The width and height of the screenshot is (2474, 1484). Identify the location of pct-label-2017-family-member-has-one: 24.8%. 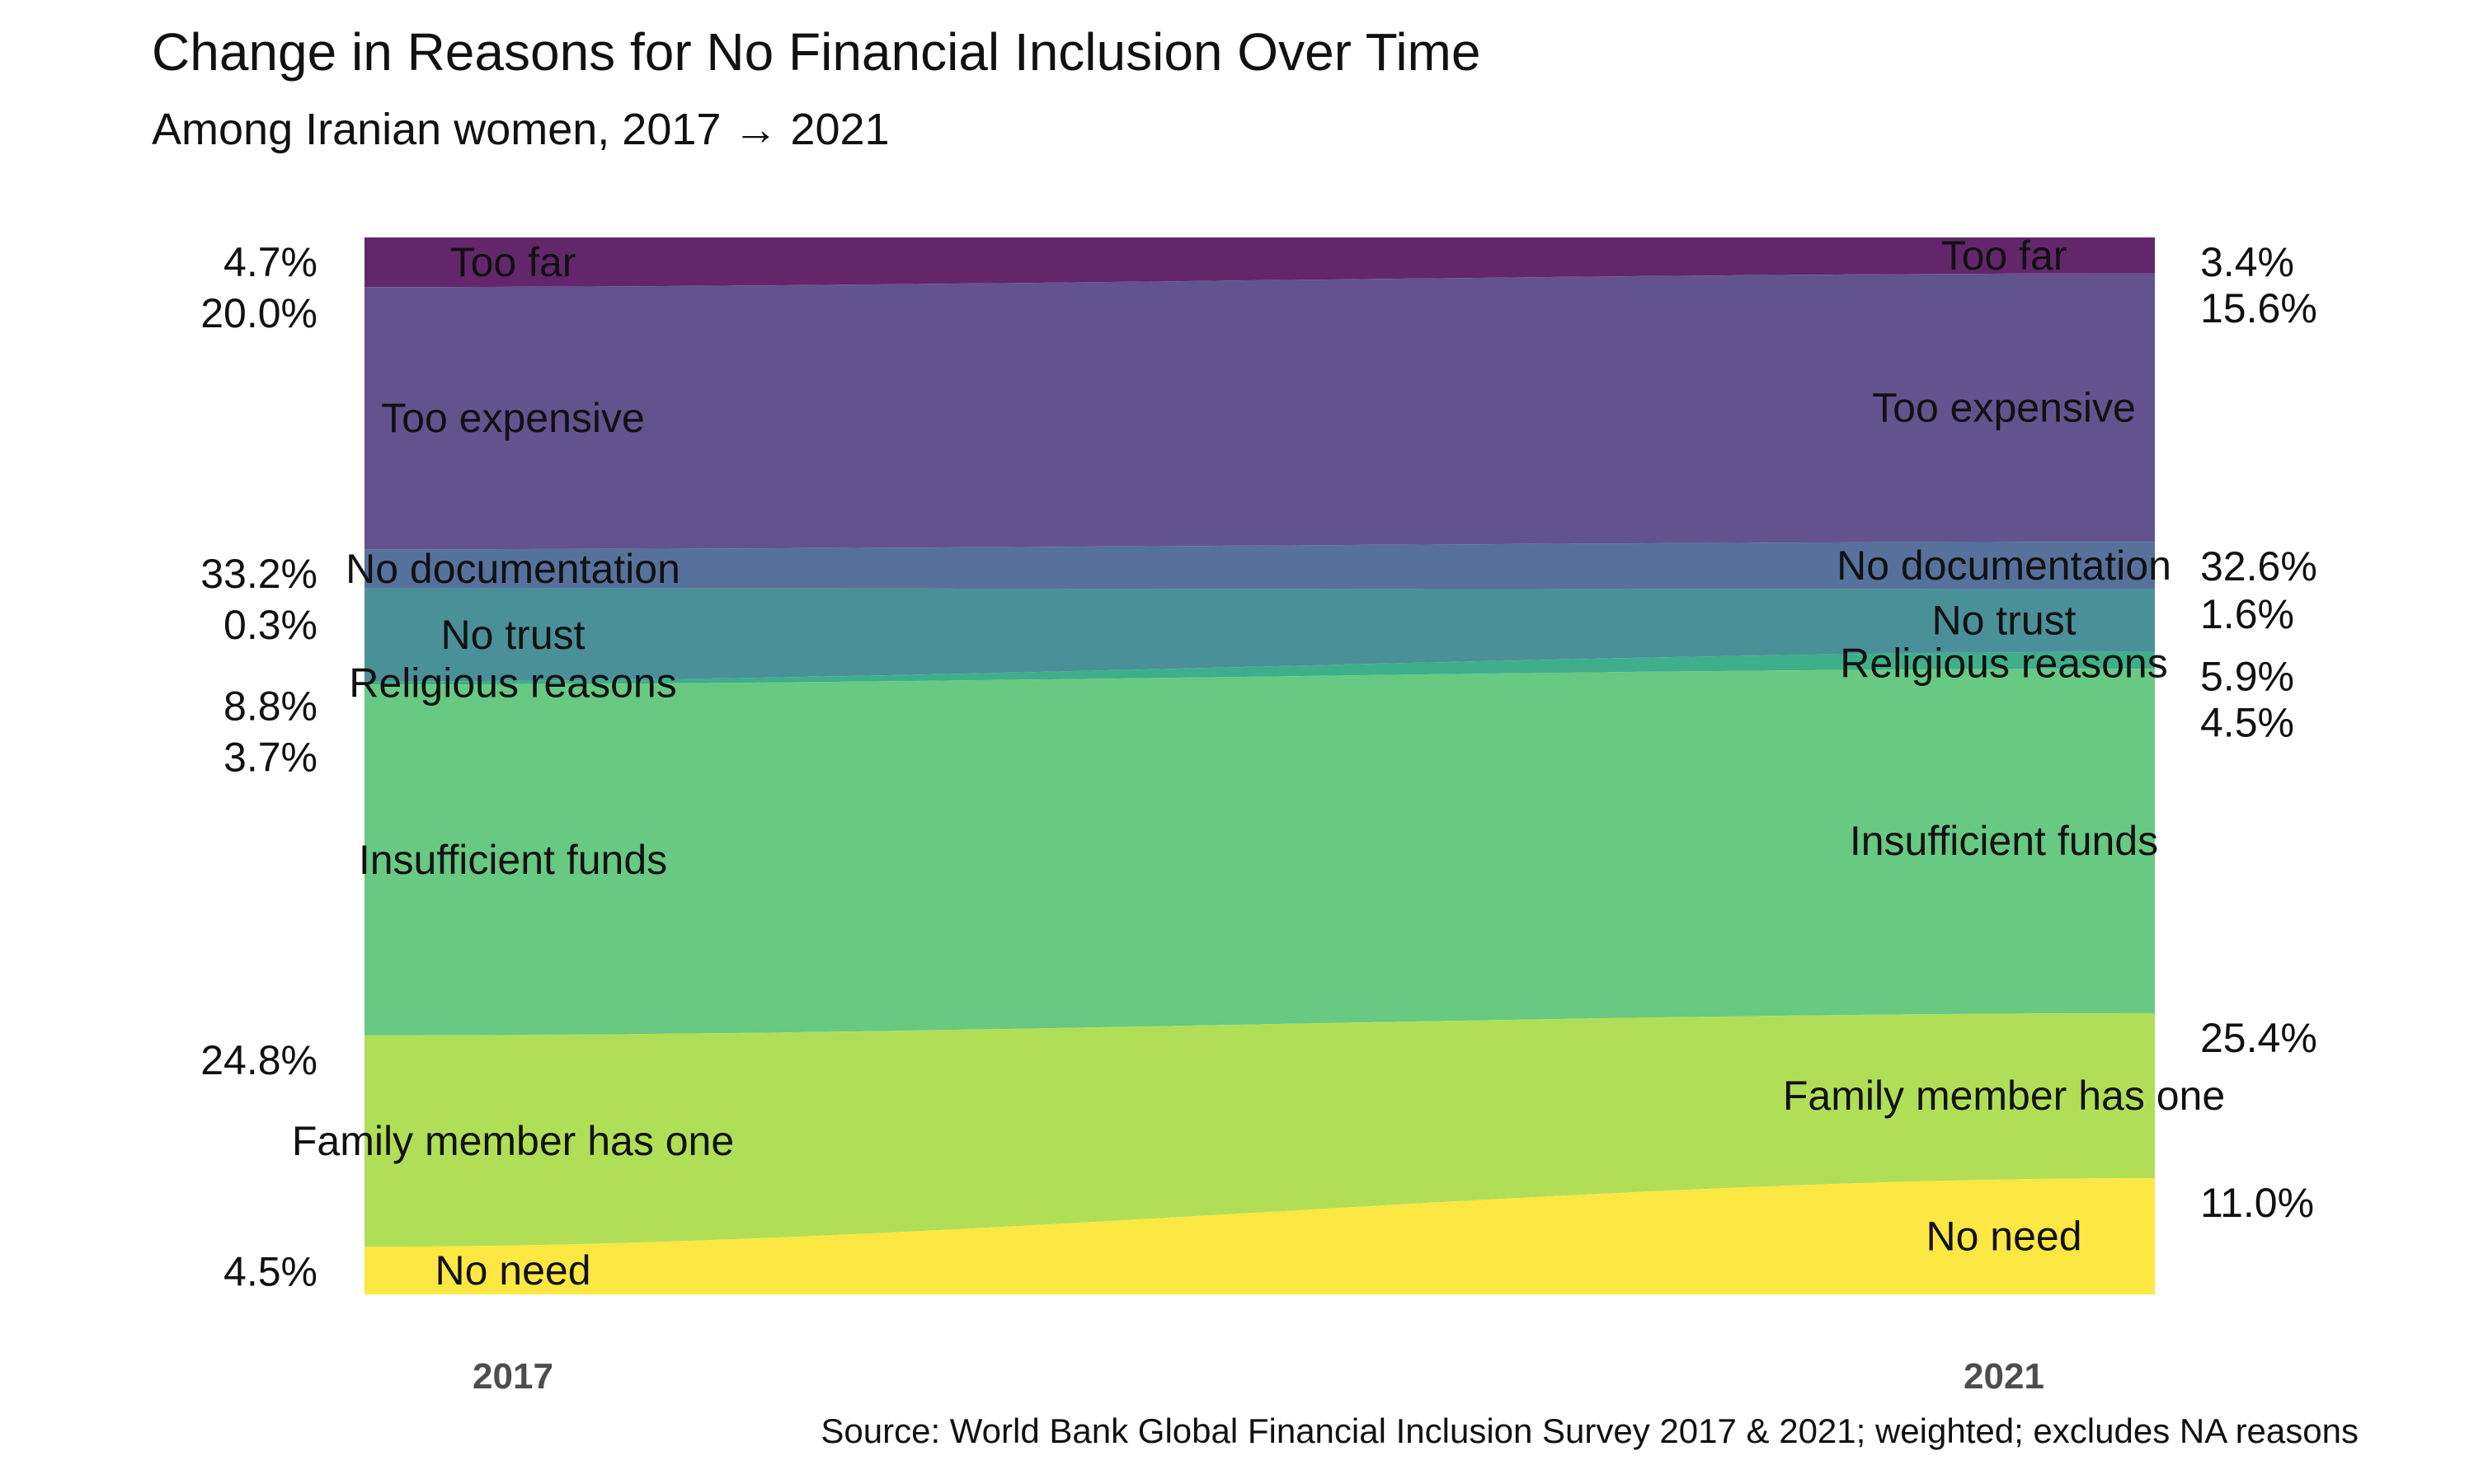
(258, 1060).